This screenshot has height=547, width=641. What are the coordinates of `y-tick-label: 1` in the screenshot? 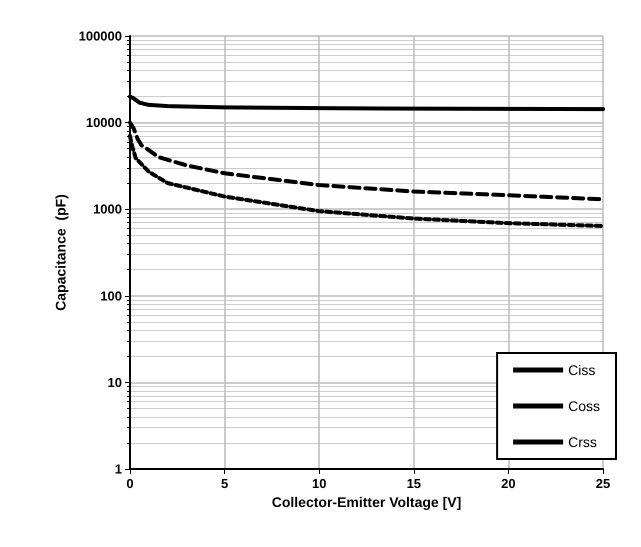 It's located at (118, 469).